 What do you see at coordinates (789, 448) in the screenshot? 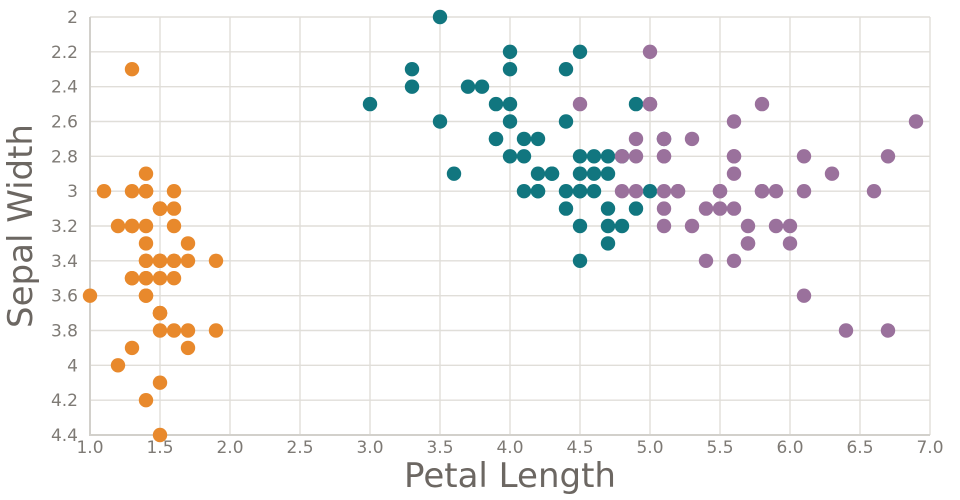
I see `x-tick-label: 6.0` at bounding box center [789, 448].